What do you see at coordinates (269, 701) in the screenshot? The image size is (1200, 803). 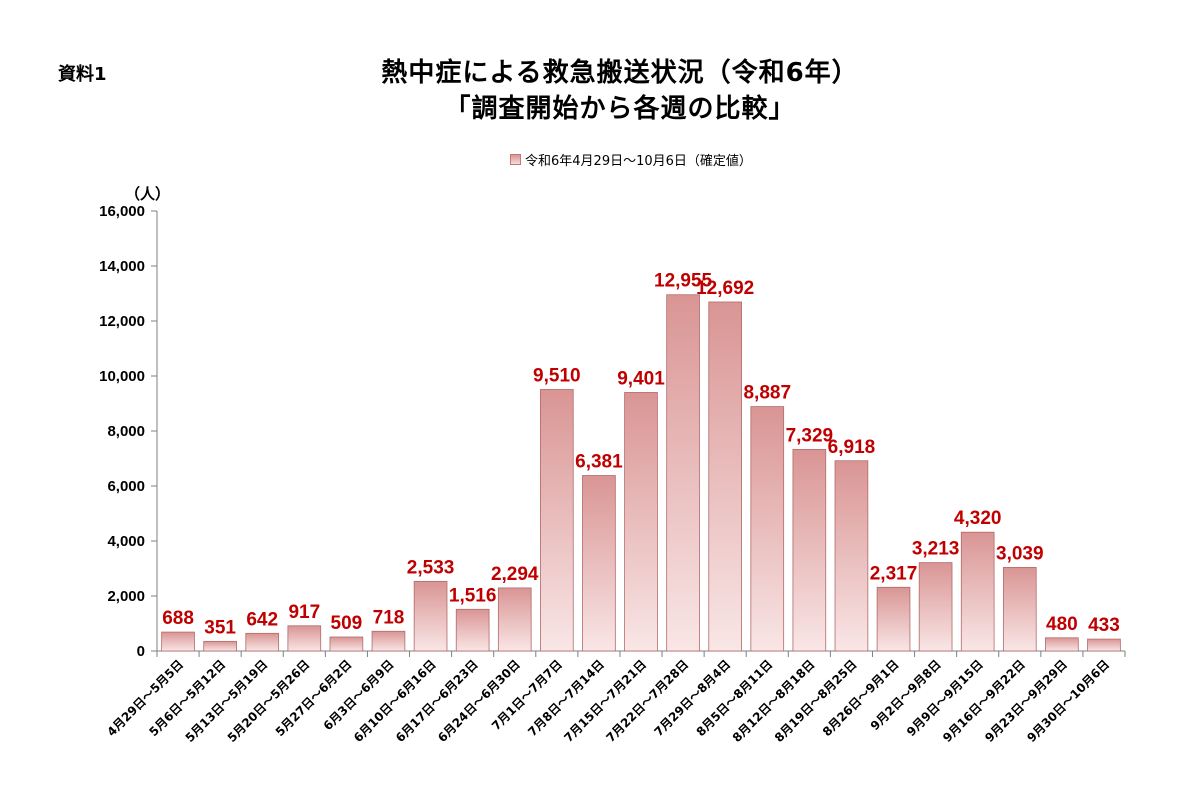 I see `x-category-label: 5月20日～5月26日` at bounding box center [269, 701].